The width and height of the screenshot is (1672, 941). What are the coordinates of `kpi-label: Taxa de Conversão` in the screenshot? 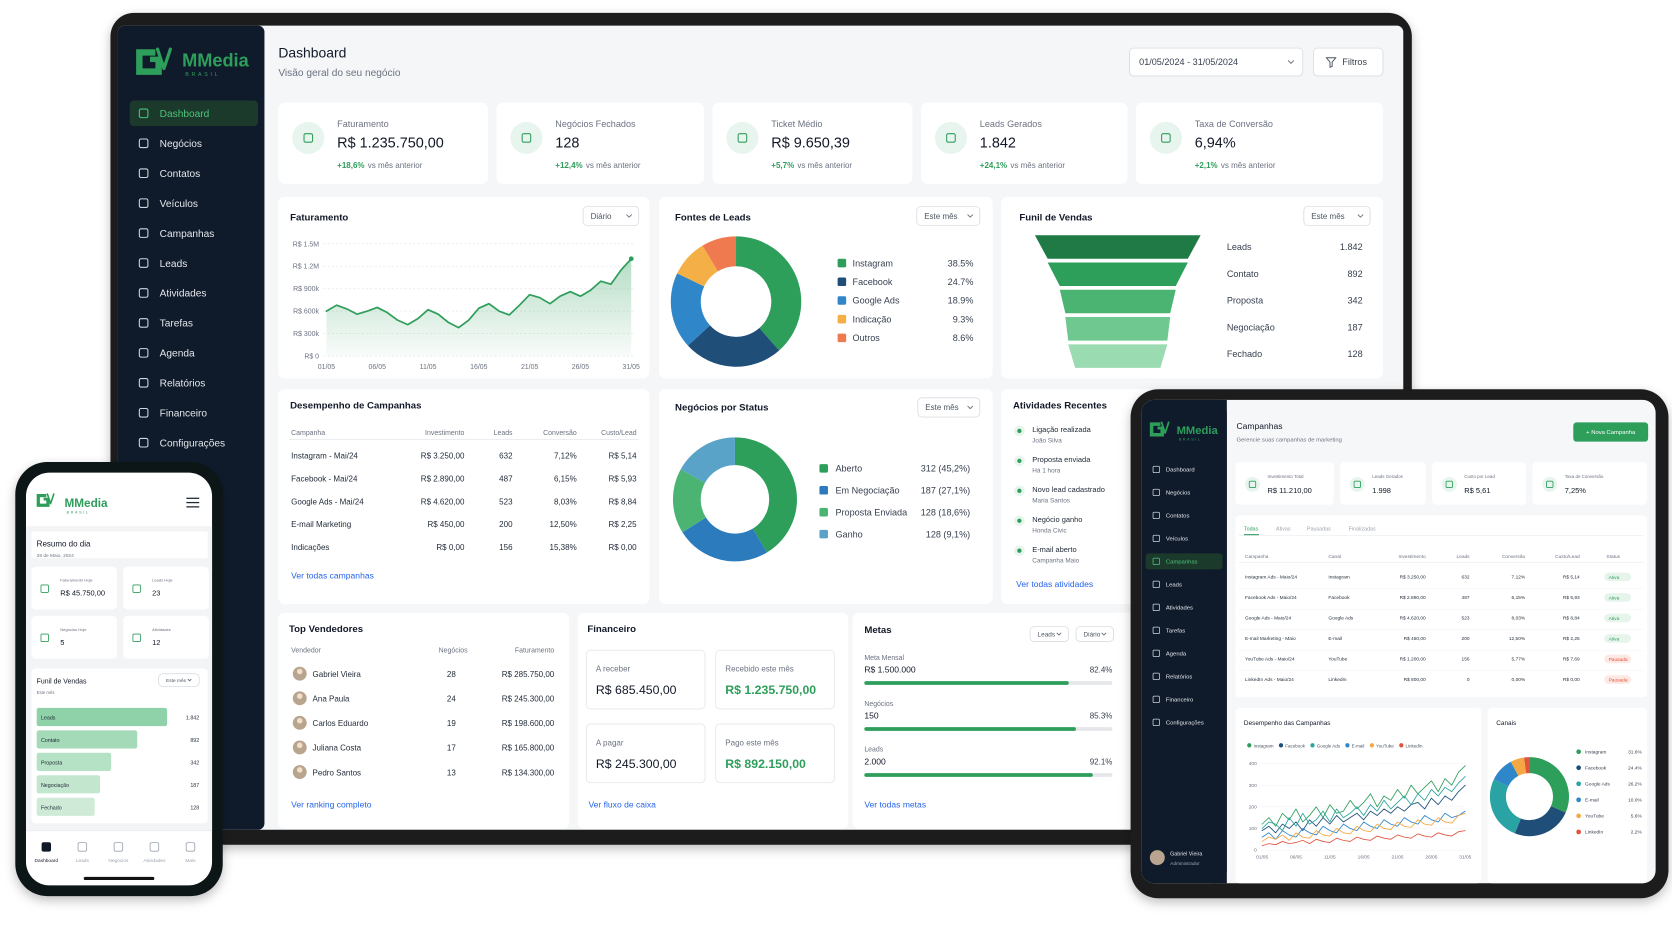 It's located at (1234, 124).